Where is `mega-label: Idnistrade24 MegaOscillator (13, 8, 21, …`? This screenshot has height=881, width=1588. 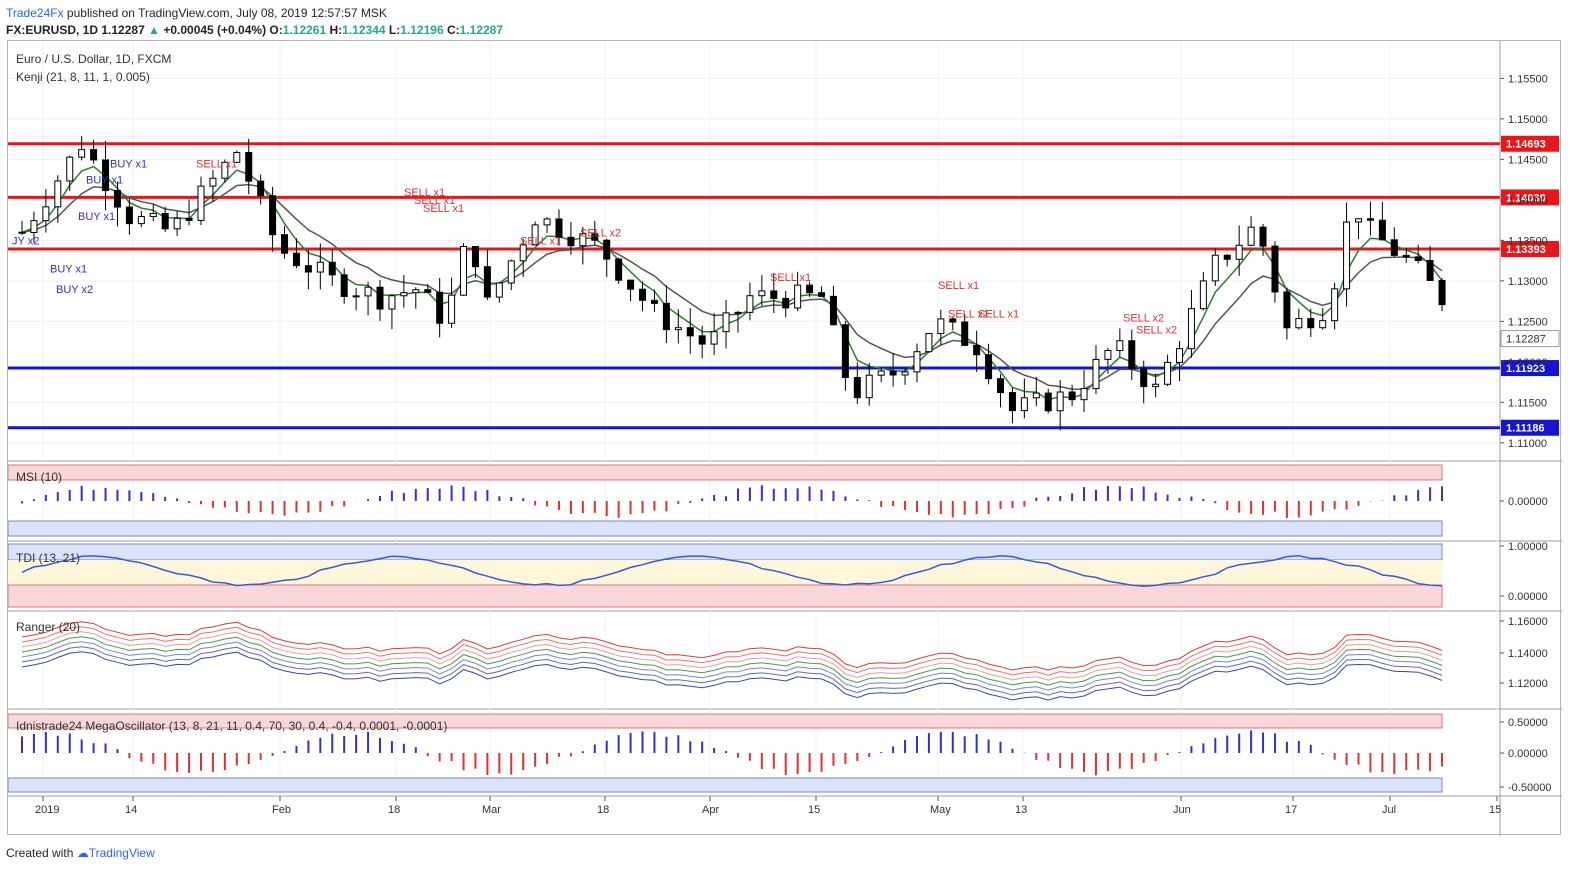 mega-label: Idnistrade24 MegaOscillator (13, 8, 21, … is located at coordinates (231, 726).